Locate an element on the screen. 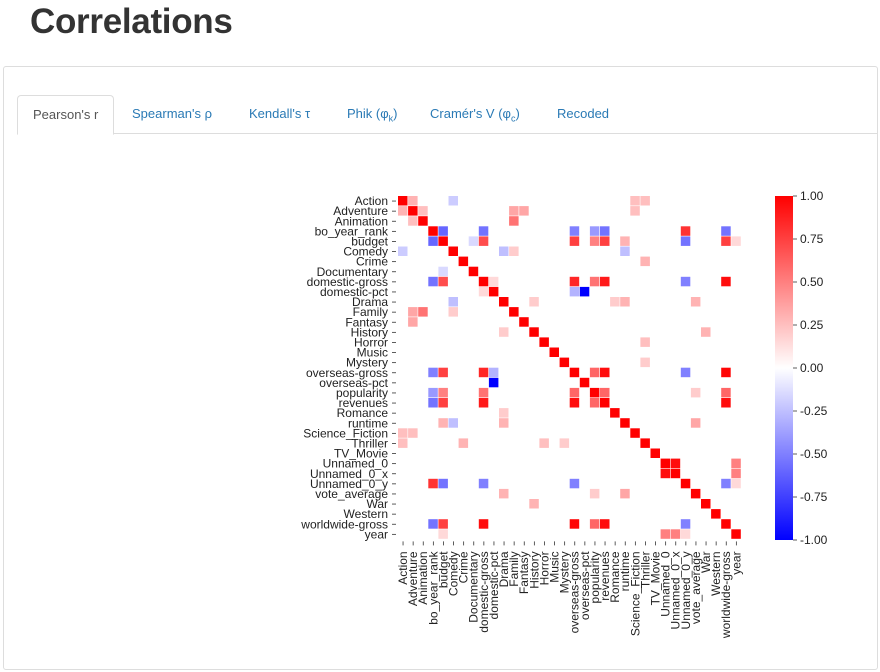 Image resolution: width=880 pixels, height=672 pixels. tab-pearson: Pearson's r is located at coordinates (66, 115).